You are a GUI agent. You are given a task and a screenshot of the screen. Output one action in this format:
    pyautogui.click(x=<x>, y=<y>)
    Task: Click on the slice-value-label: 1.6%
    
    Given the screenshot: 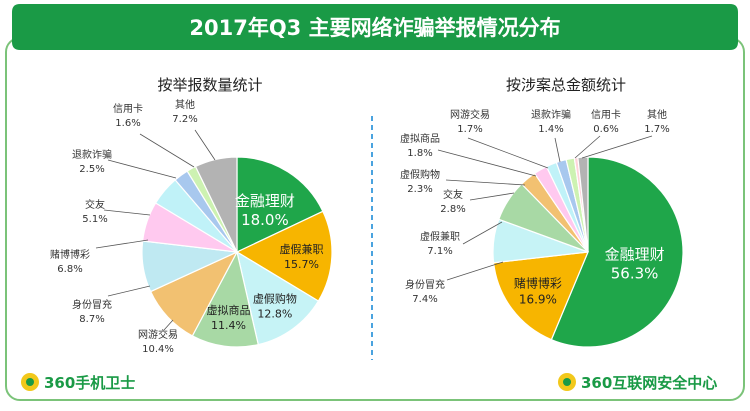 What is the action you would take?
    pyautogui.click(x=127, y=123)
    